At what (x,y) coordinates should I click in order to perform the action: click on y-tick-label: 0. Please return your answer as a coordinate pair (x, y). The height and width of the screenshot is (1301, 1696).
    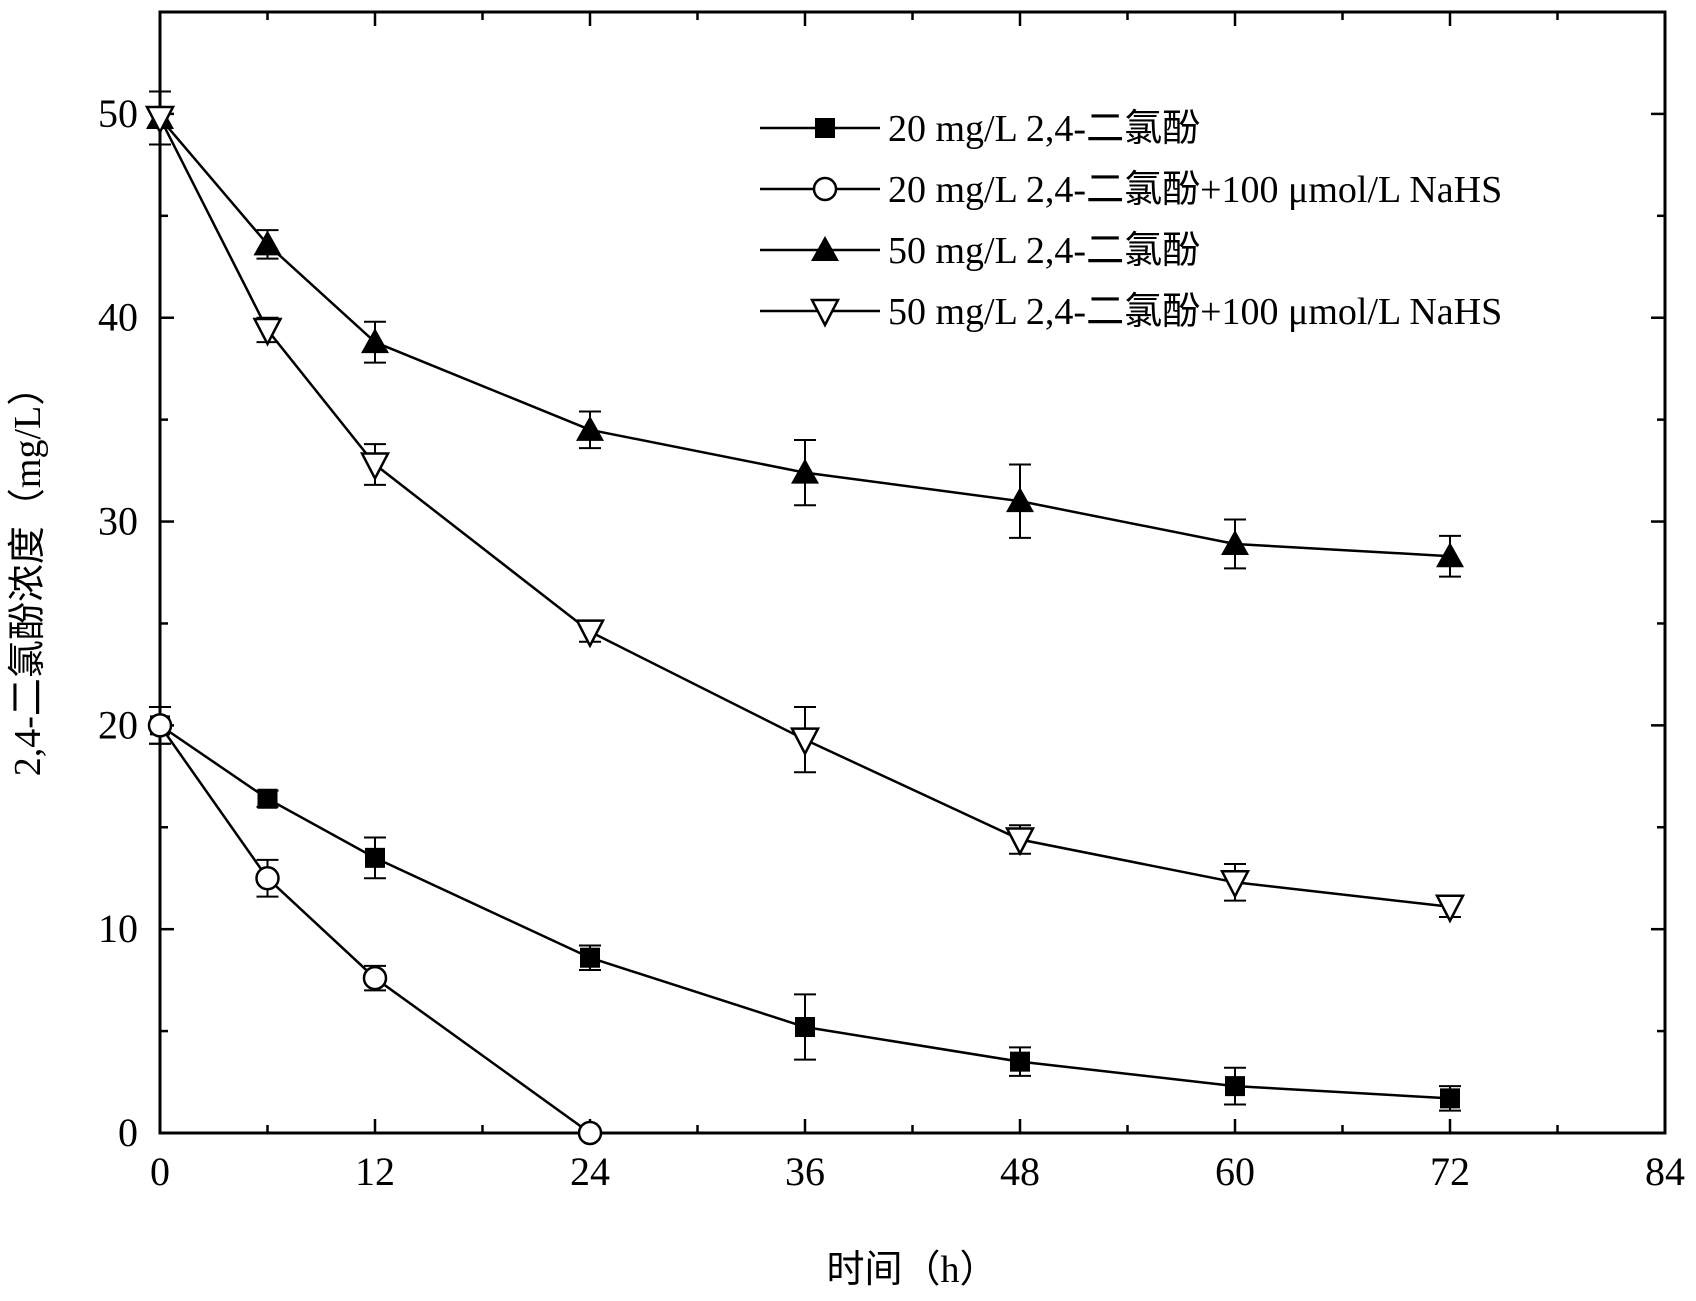
    Looking at the image, I should click on (128, 1132).